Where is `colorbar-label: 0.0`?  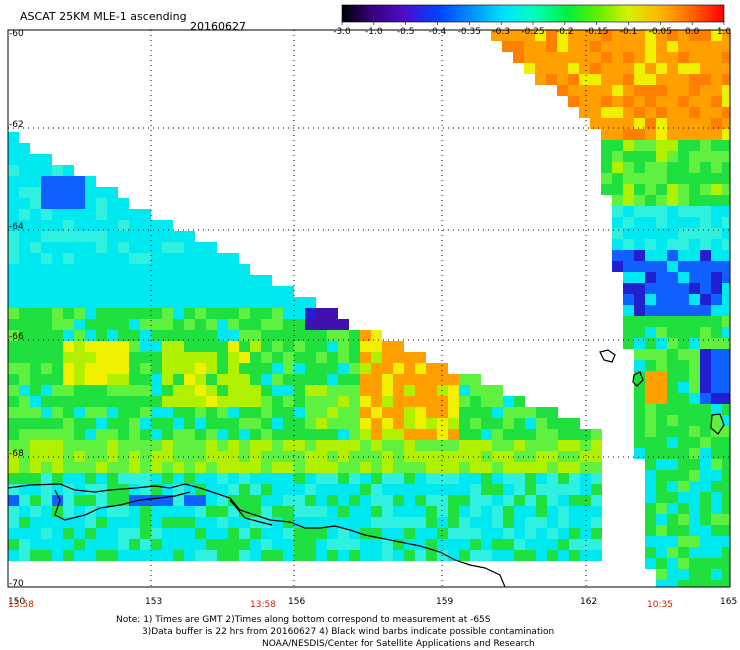
colorbar-label: 0.0 is located at coordinates (692, 32).